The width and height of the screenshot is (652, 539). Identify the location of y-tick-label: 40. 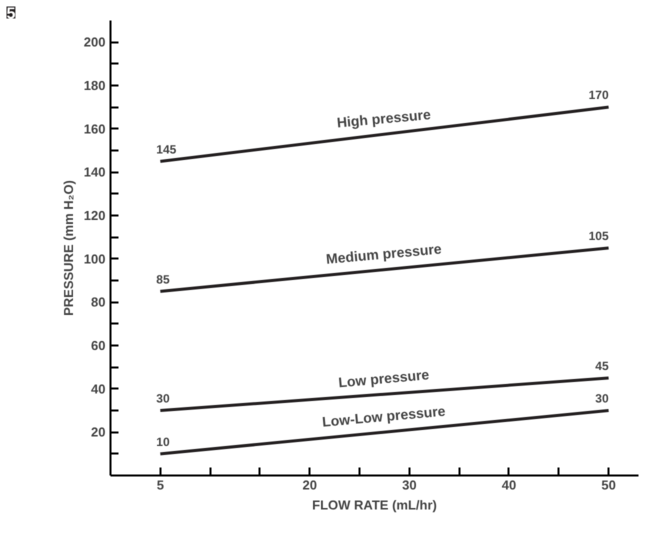
(98, 388).